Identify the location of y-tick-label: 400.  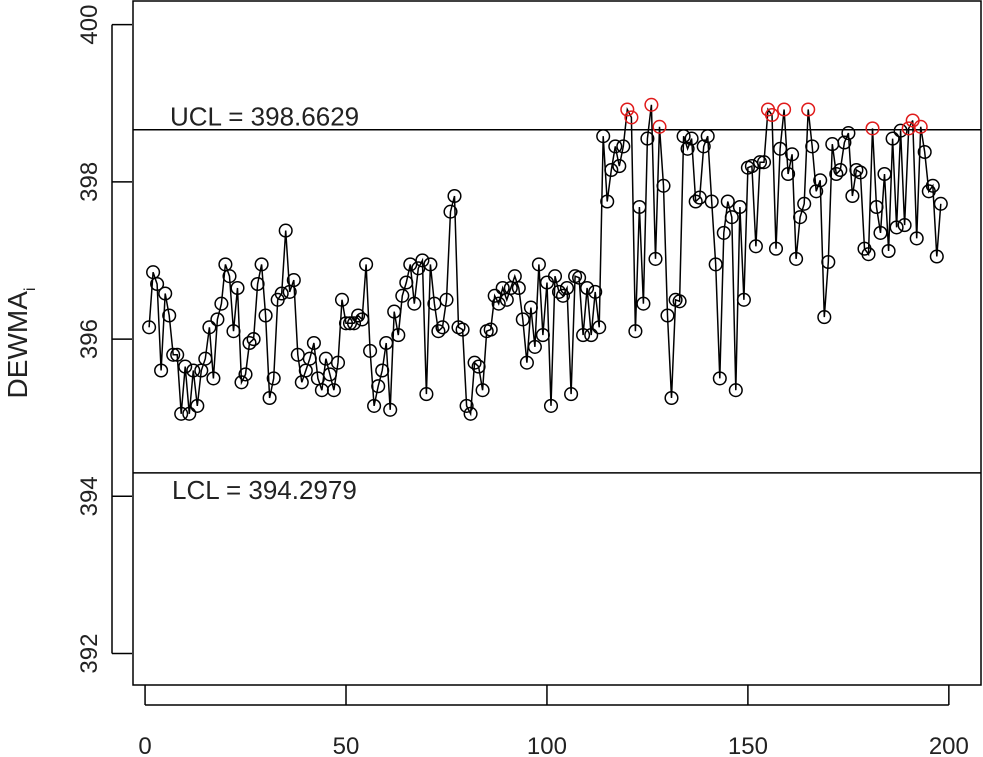
(89, 25).